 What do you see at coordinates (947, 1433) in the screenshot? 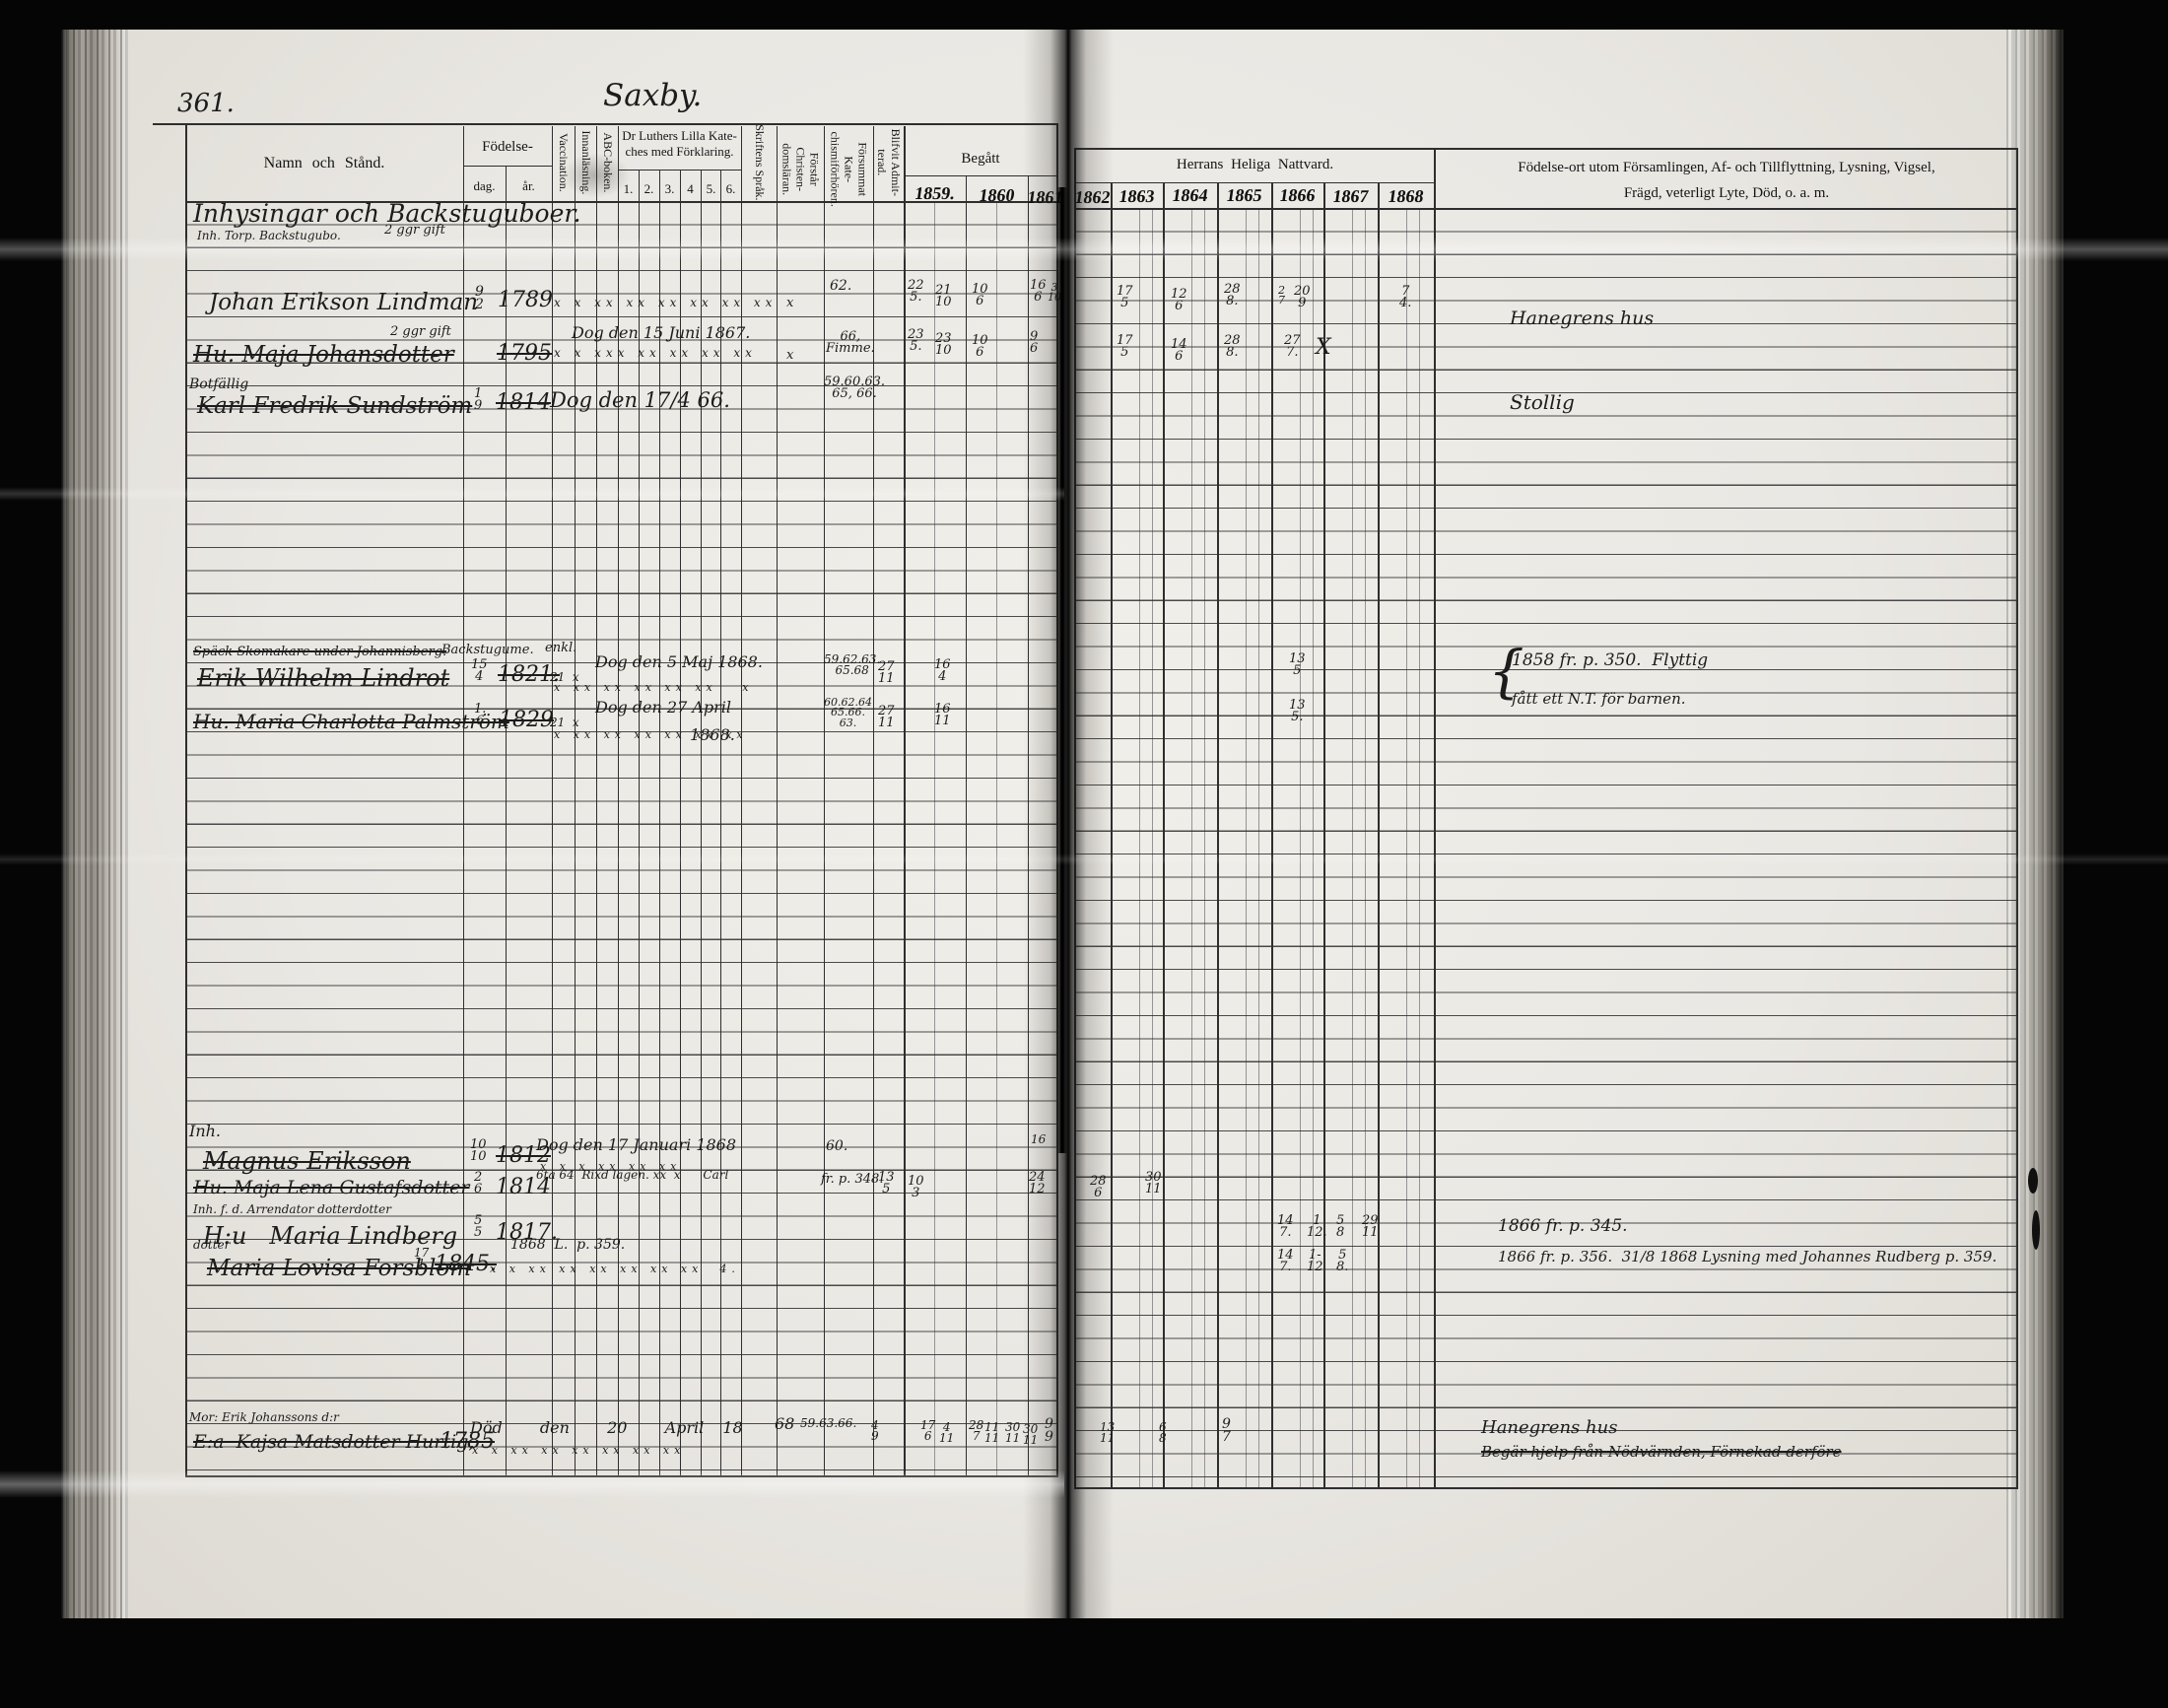
I see `communion-date: 4 11` at bounding box center [947, 1433].